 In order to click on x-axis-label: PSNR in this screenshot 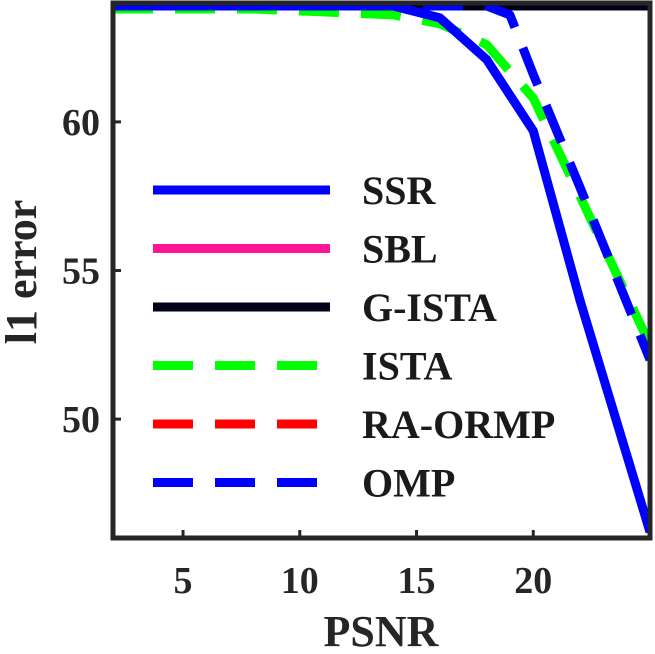, I will do `click(382, 630)`.